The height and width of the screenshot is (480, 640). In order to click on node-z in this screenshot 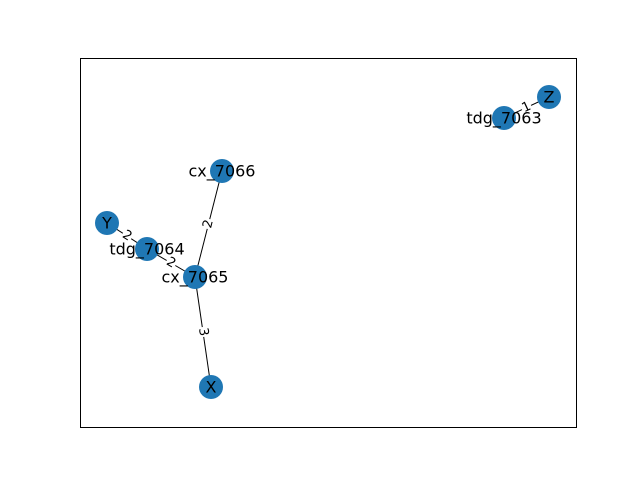, I will do `click(549, 97)`.